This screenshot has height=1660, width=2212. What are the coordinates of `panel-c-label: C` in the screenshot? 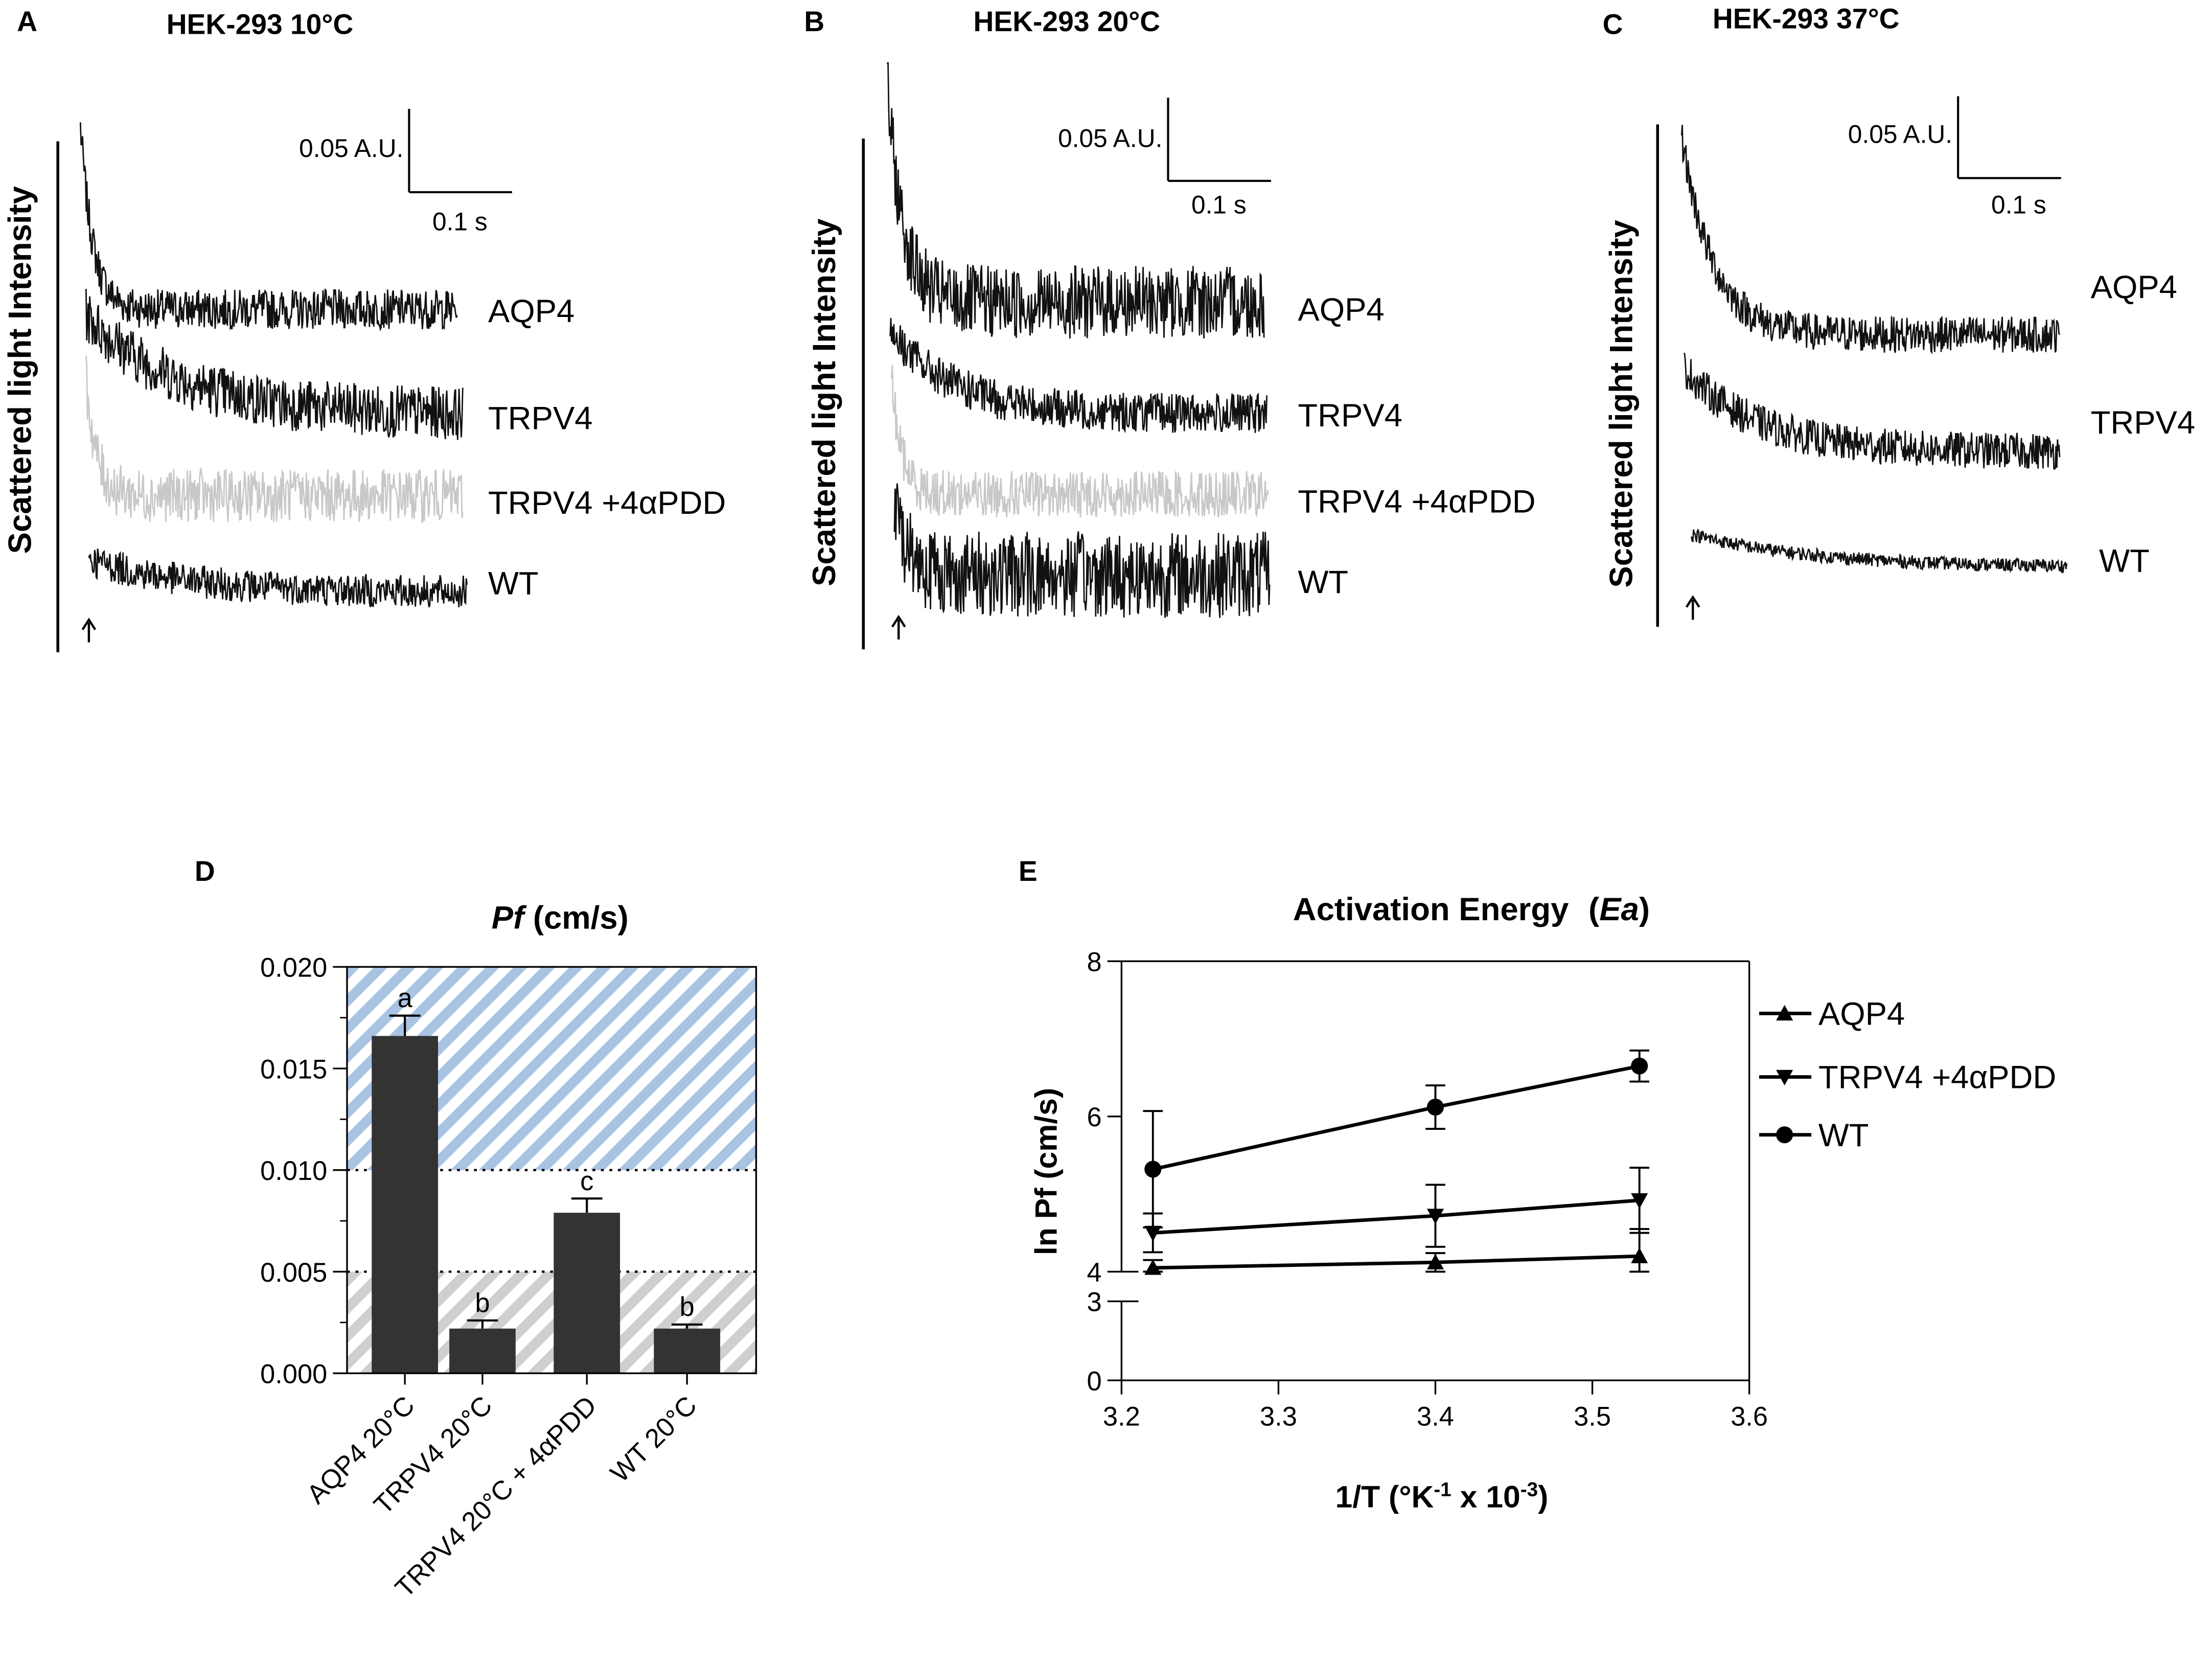 It's located at (1613, 25).